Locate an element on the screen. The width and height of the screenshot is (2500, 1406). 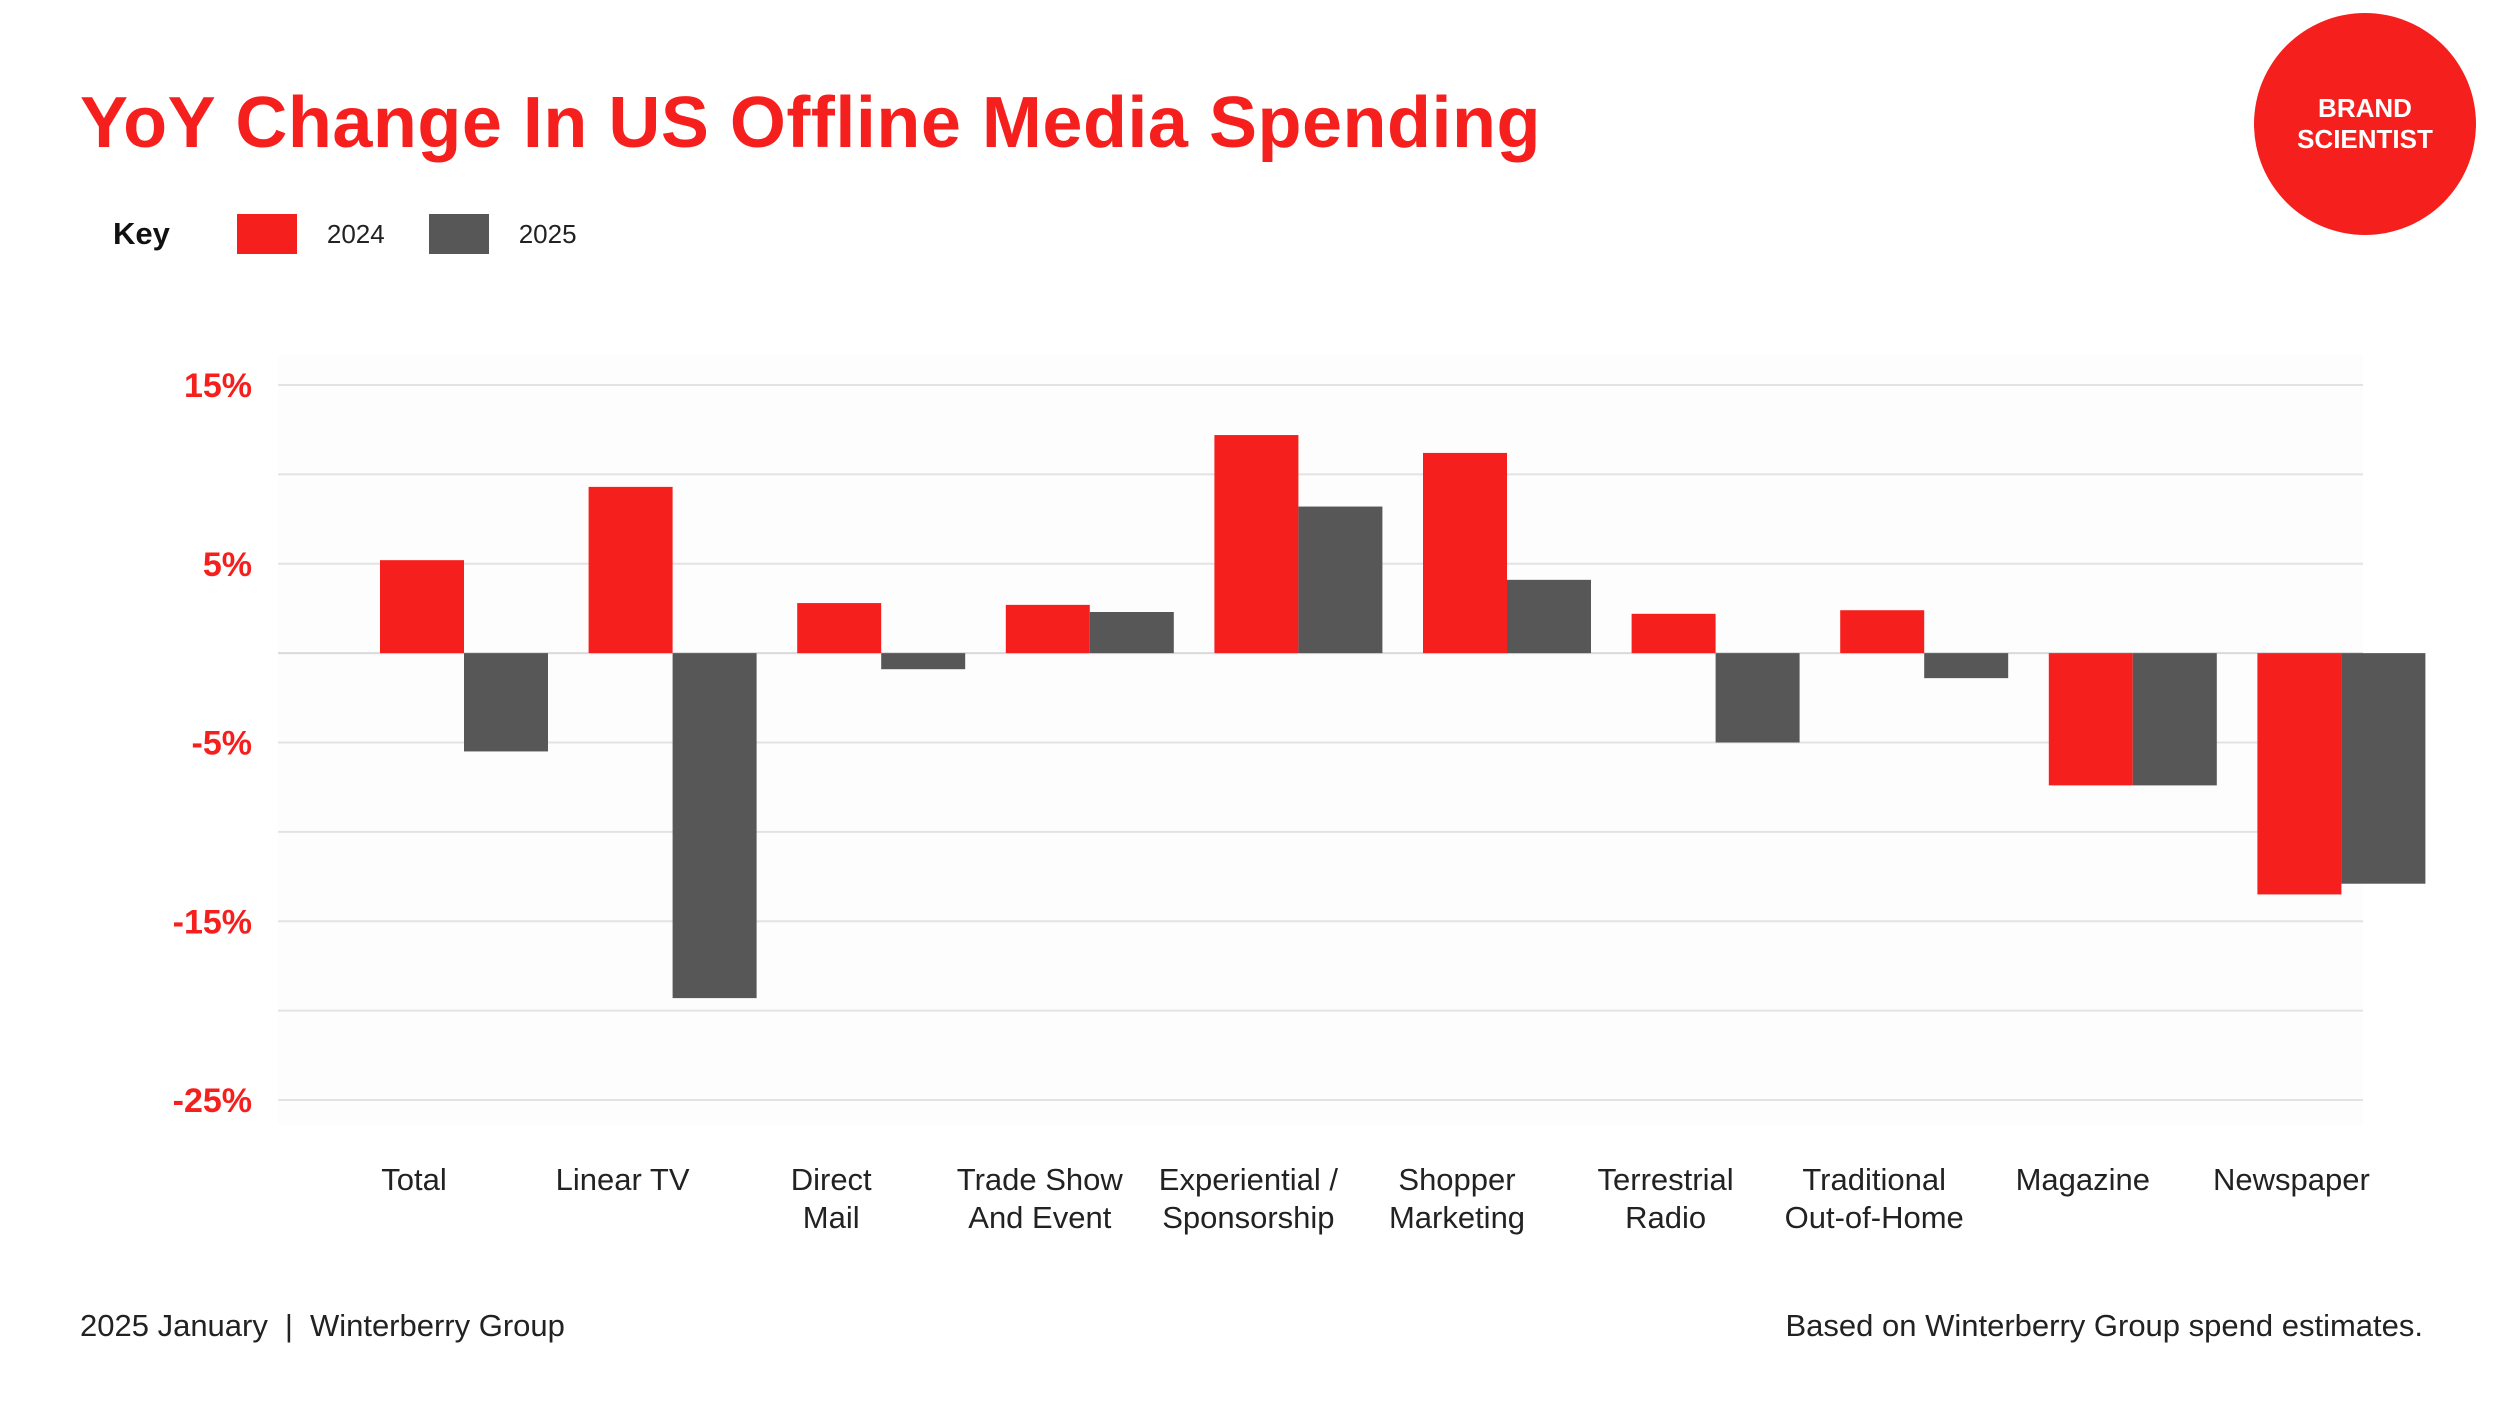
footer-source-name: Winterberry Group is located at coordinates (437, 1325).